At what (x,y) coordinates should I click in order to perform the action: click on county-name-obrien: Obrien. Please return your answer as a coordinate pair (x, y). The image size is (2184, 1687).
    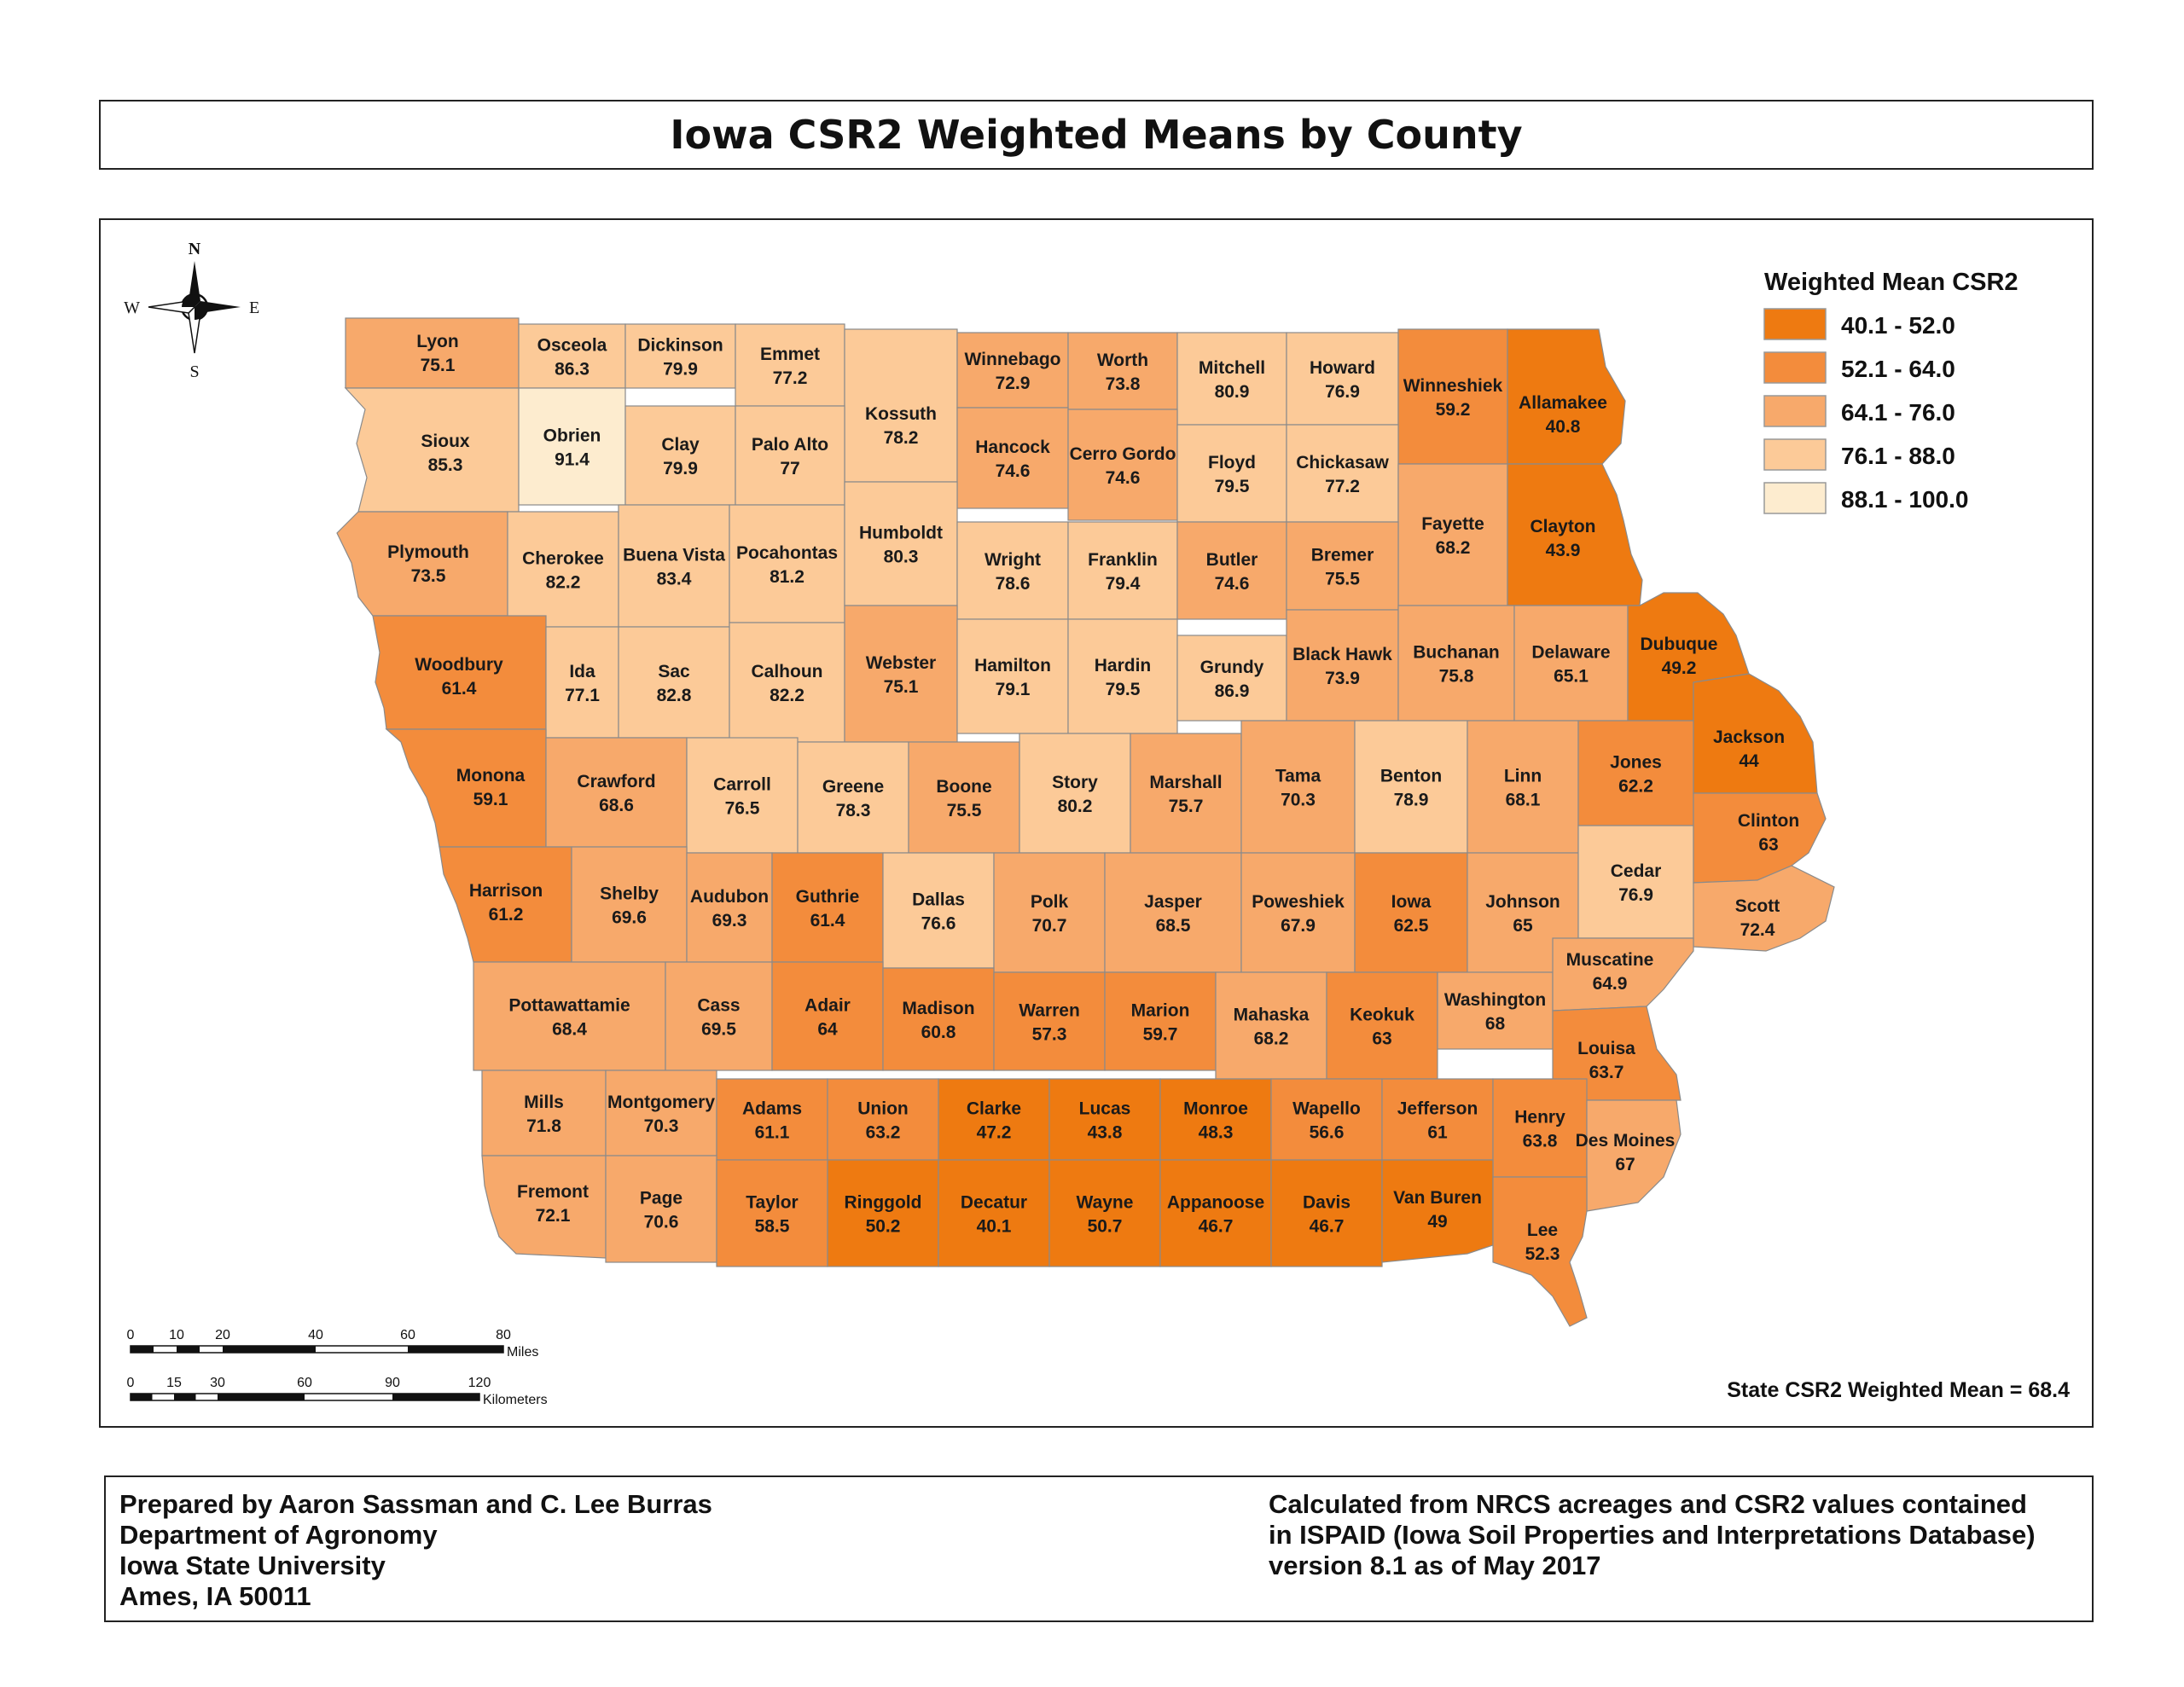
    Looking at the image, I should click on (572, 436).